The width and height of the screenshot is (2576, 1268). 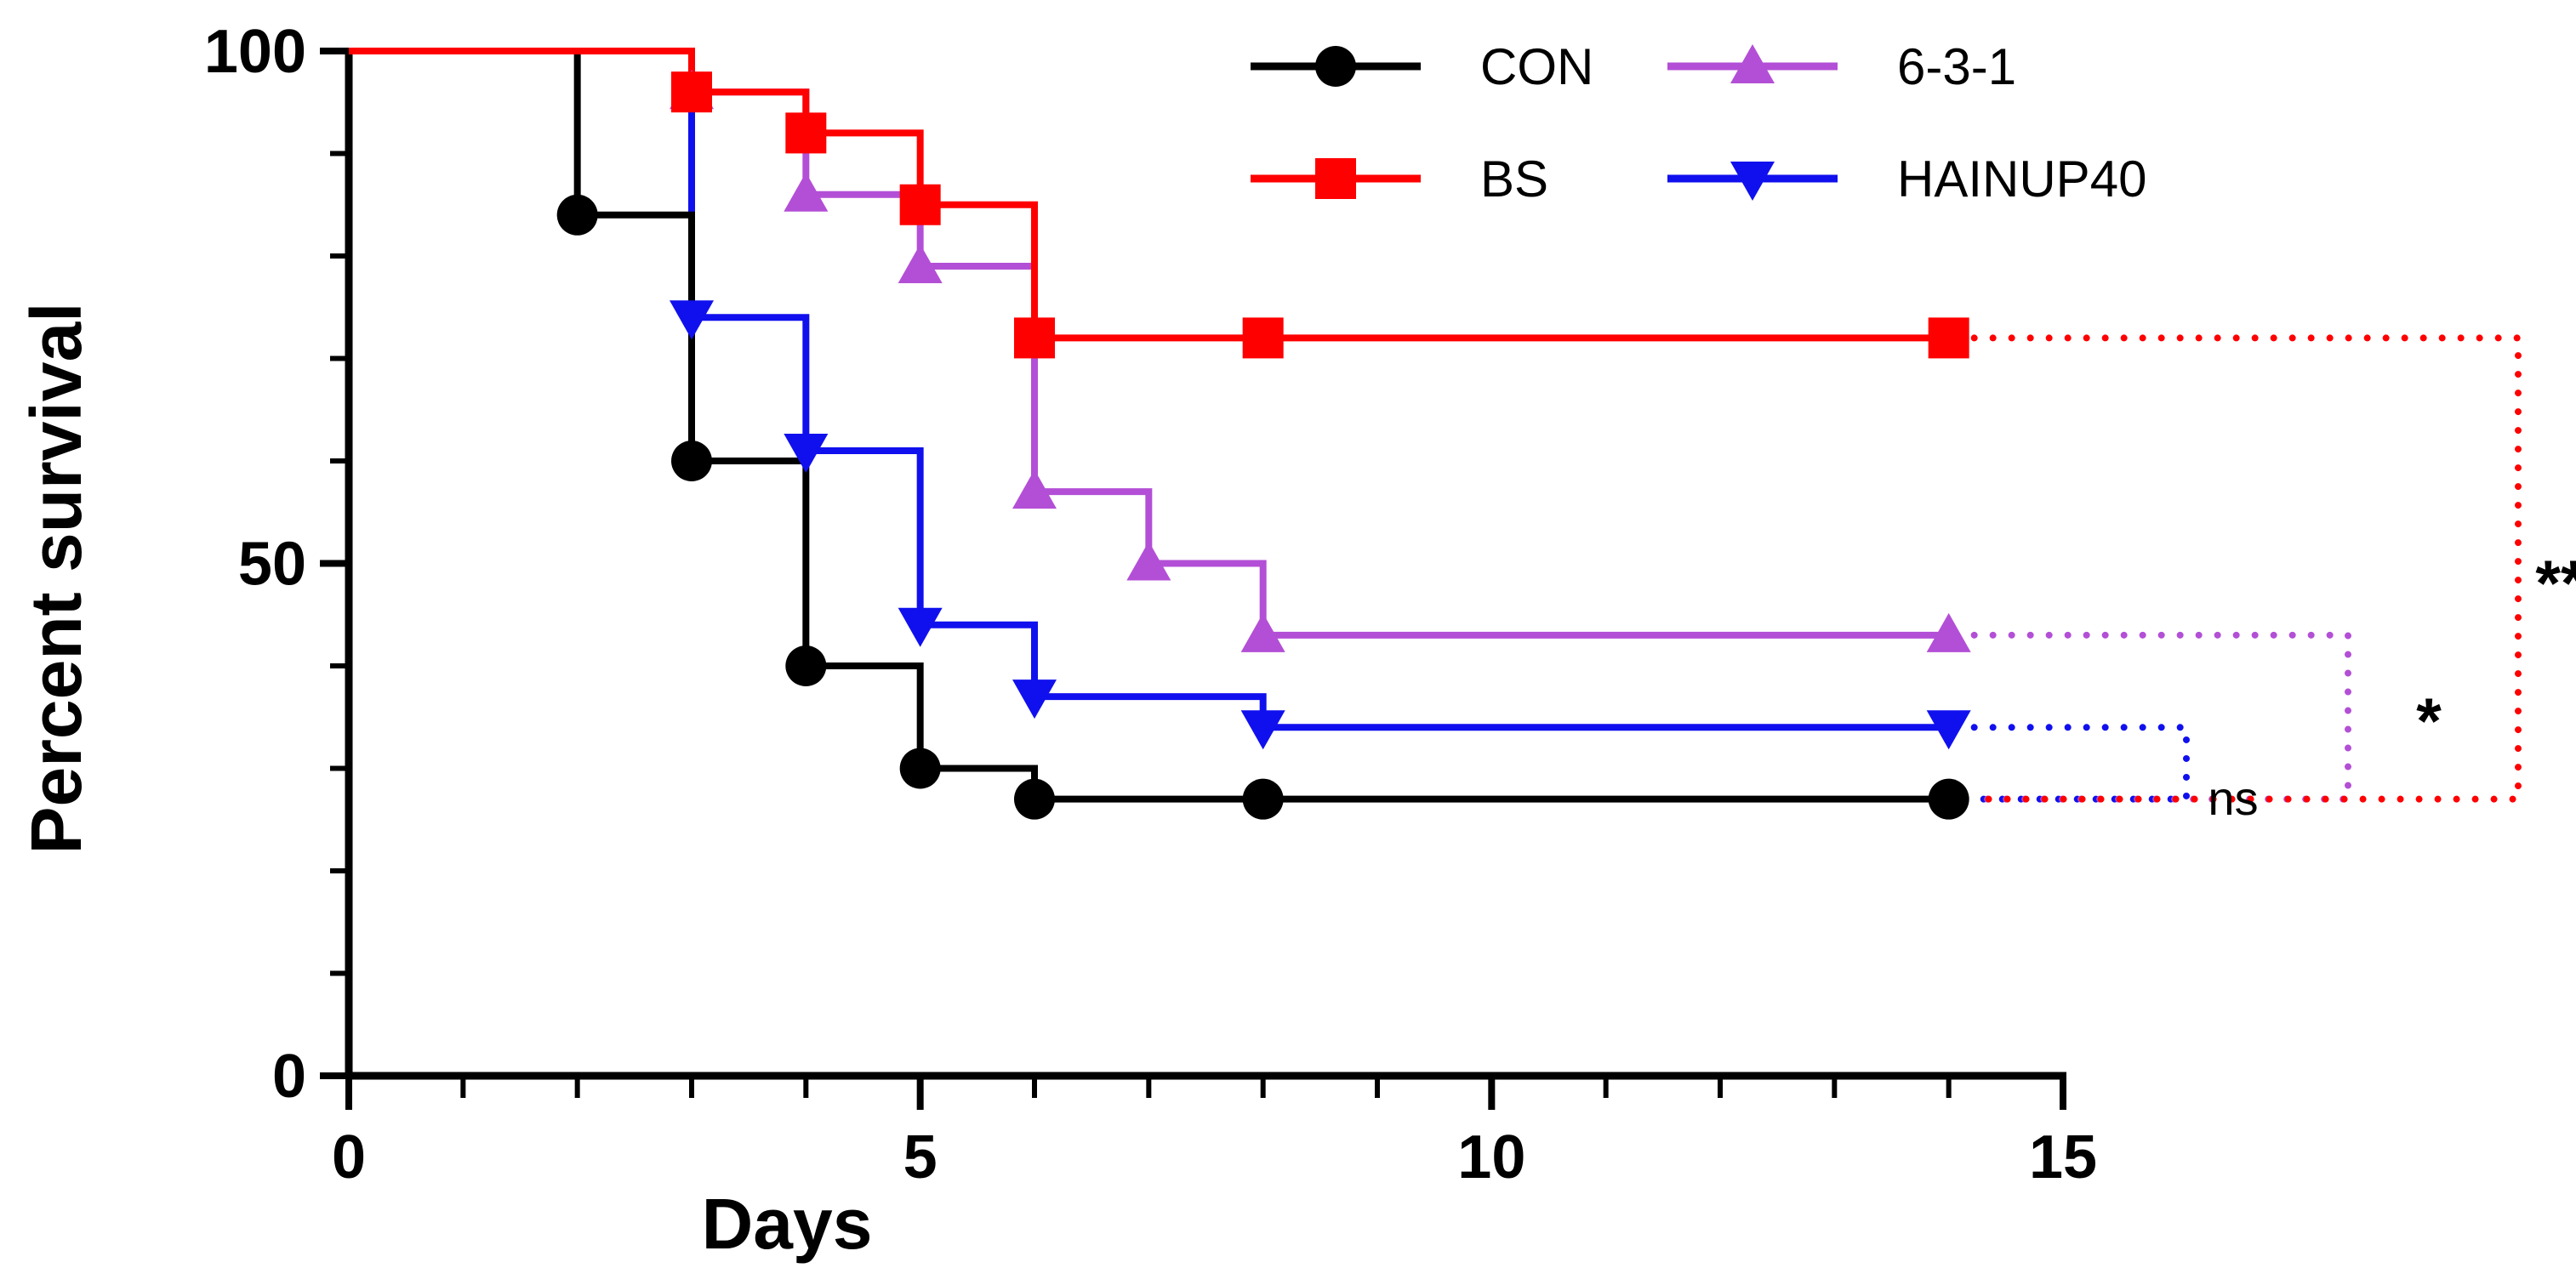 I want to click on y-tick-label: 0, so click(x=289, y=1077).